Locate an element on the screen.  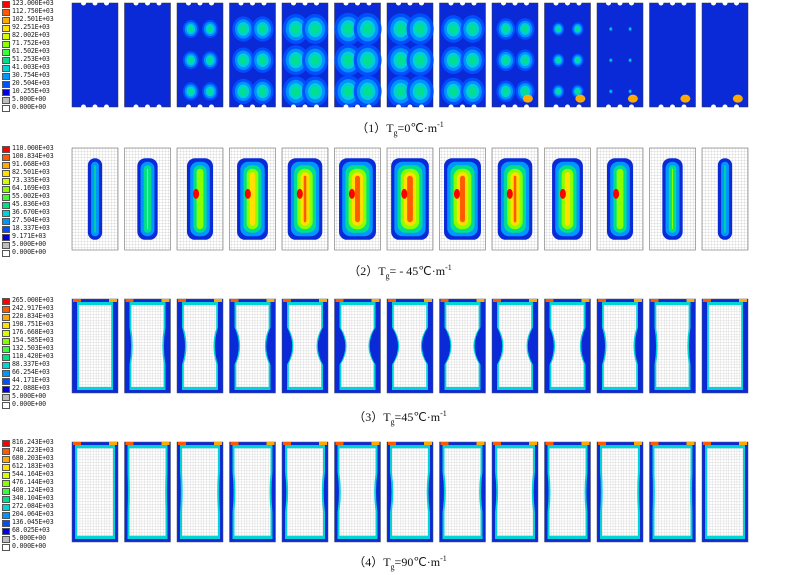
legend-entry: 41.003E+03 is located at coordinates (37, 67).